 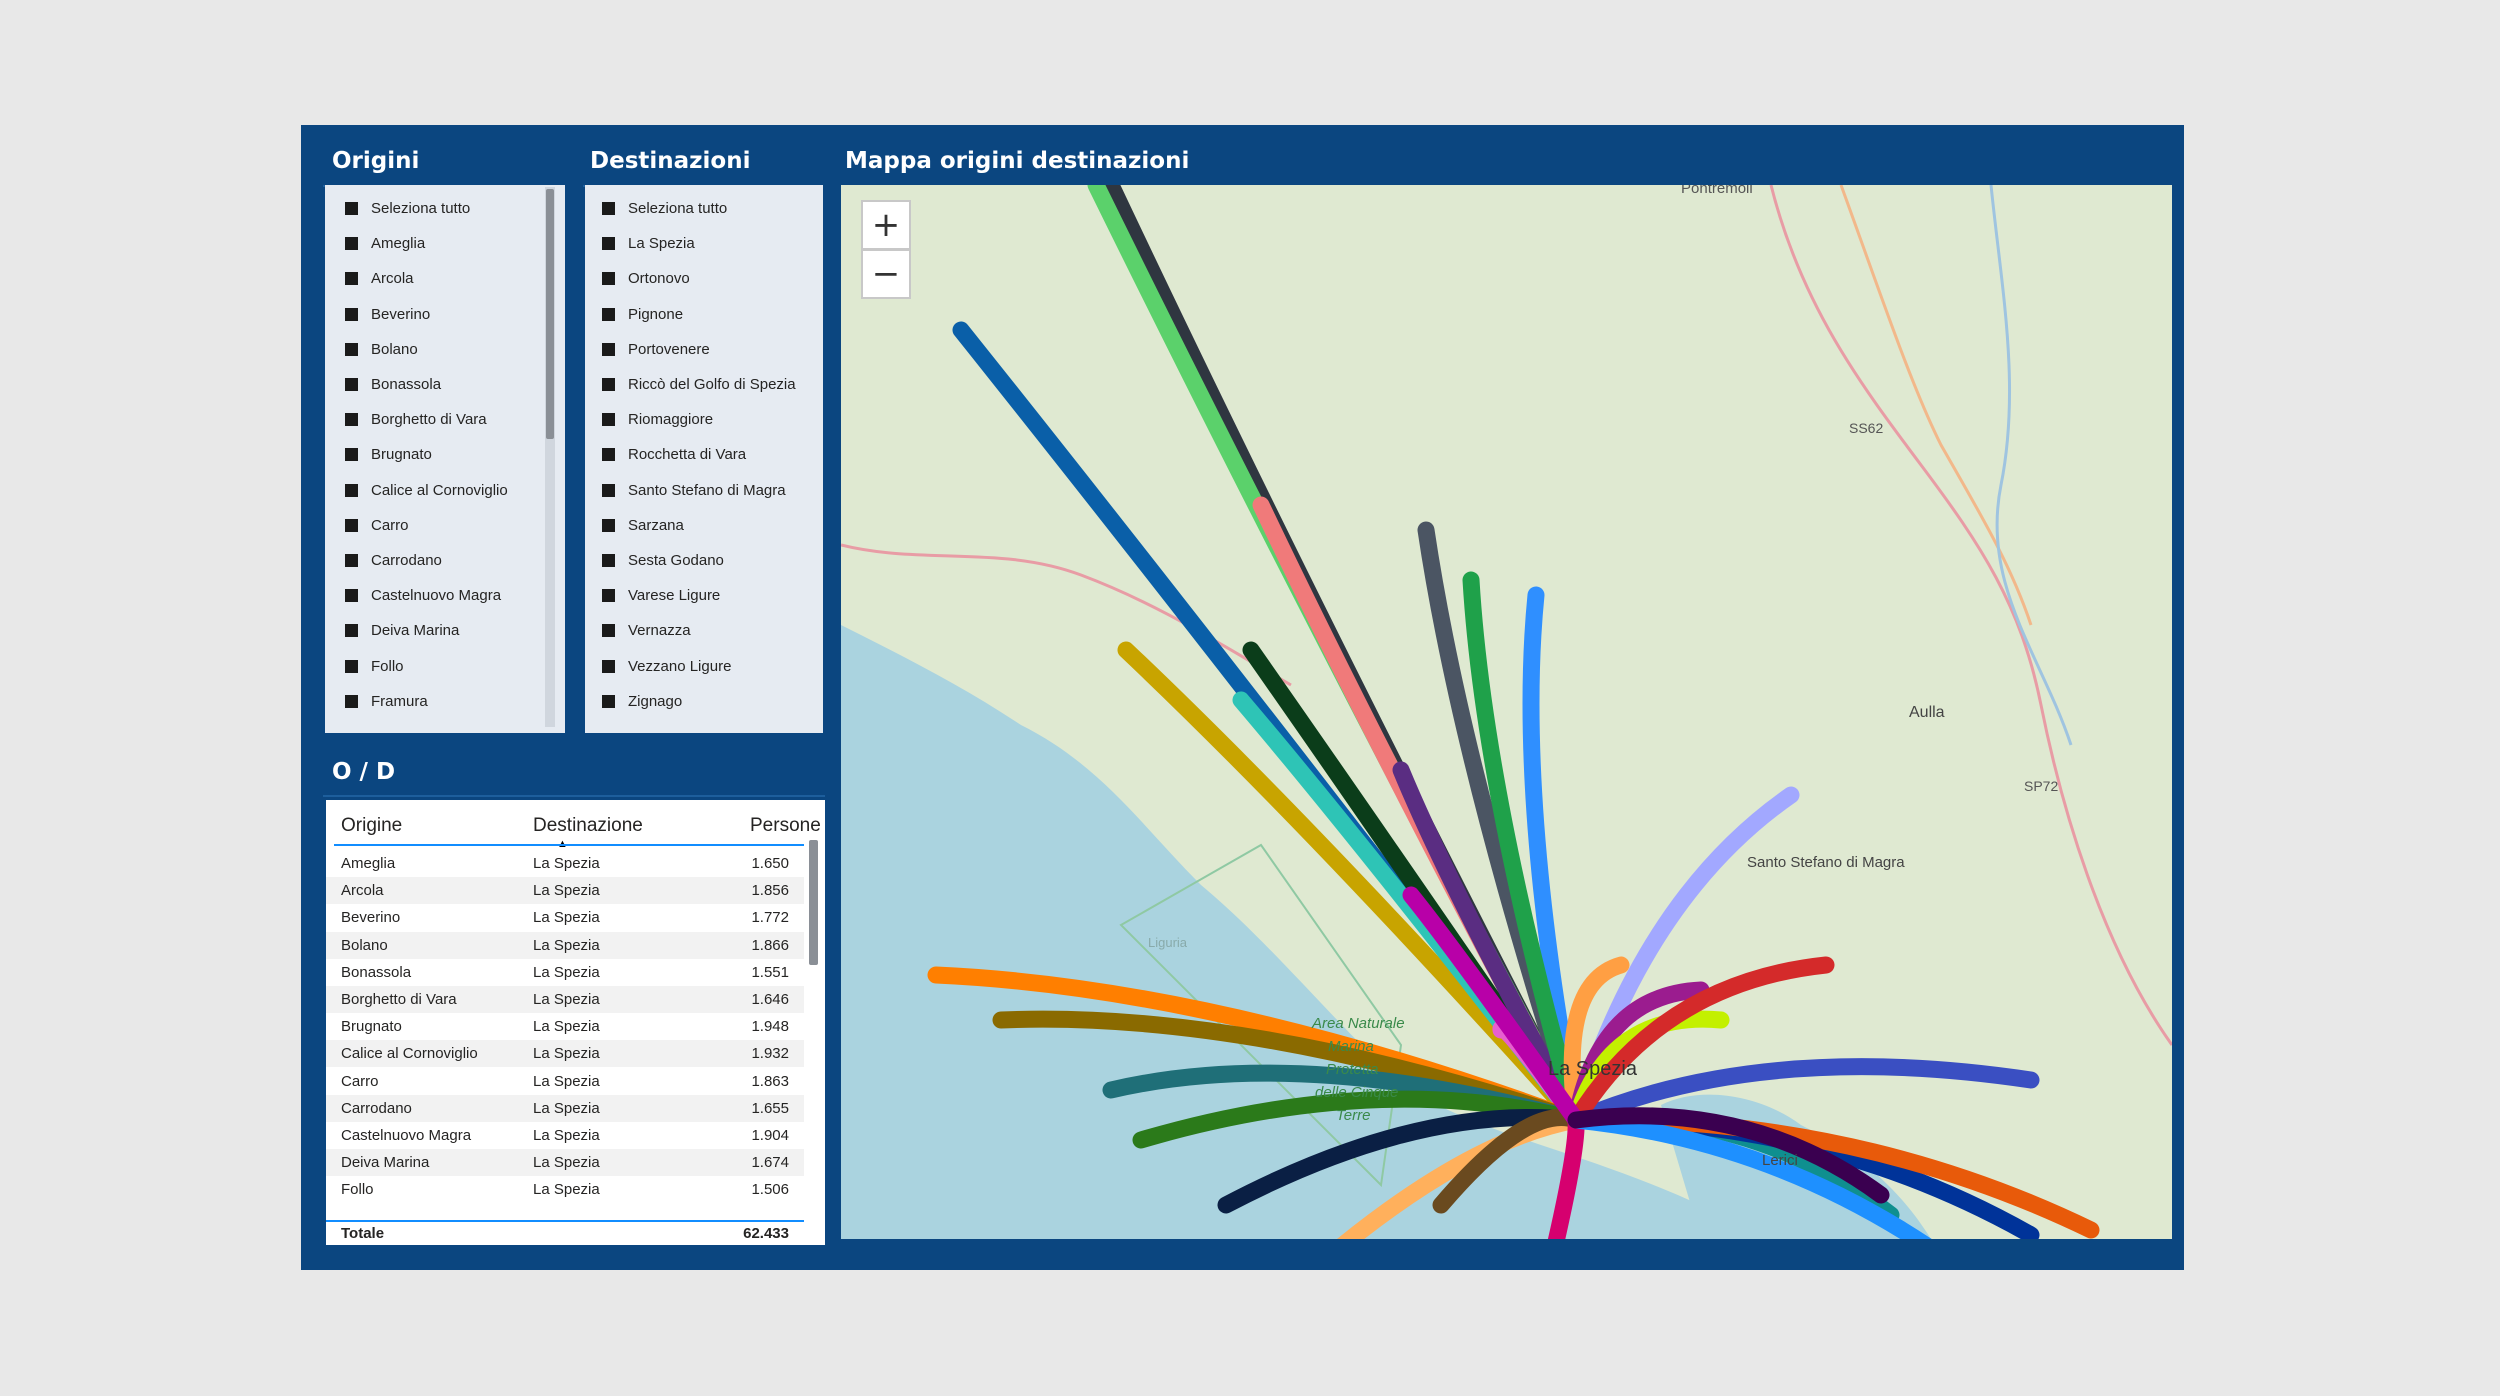 I want to click on table-row: Follo La Spezia 1.506, so click(x=565, y=1190).